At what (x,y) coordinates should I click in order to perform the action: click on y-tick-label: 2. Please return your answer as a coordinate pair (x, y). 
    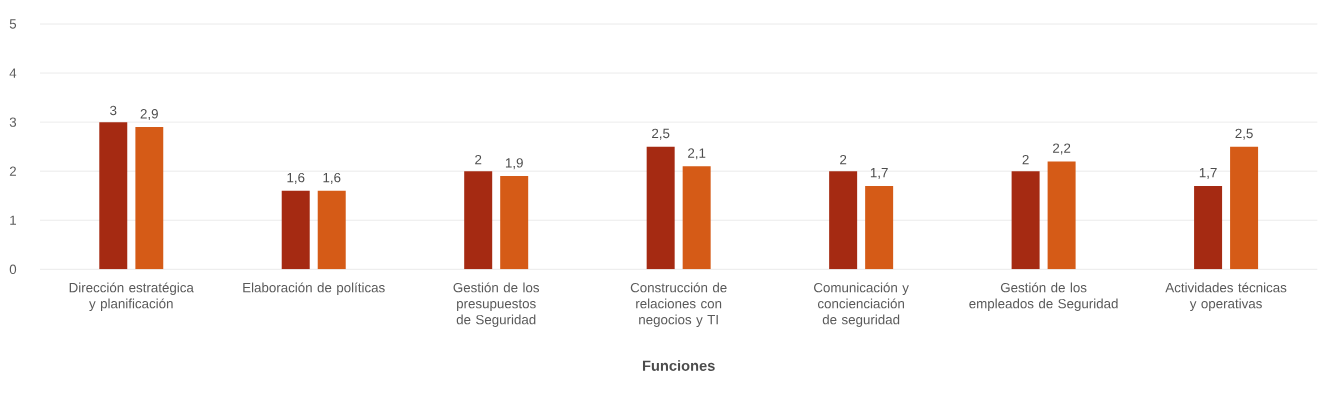
    Looking at the image, I should click on (12, 171).